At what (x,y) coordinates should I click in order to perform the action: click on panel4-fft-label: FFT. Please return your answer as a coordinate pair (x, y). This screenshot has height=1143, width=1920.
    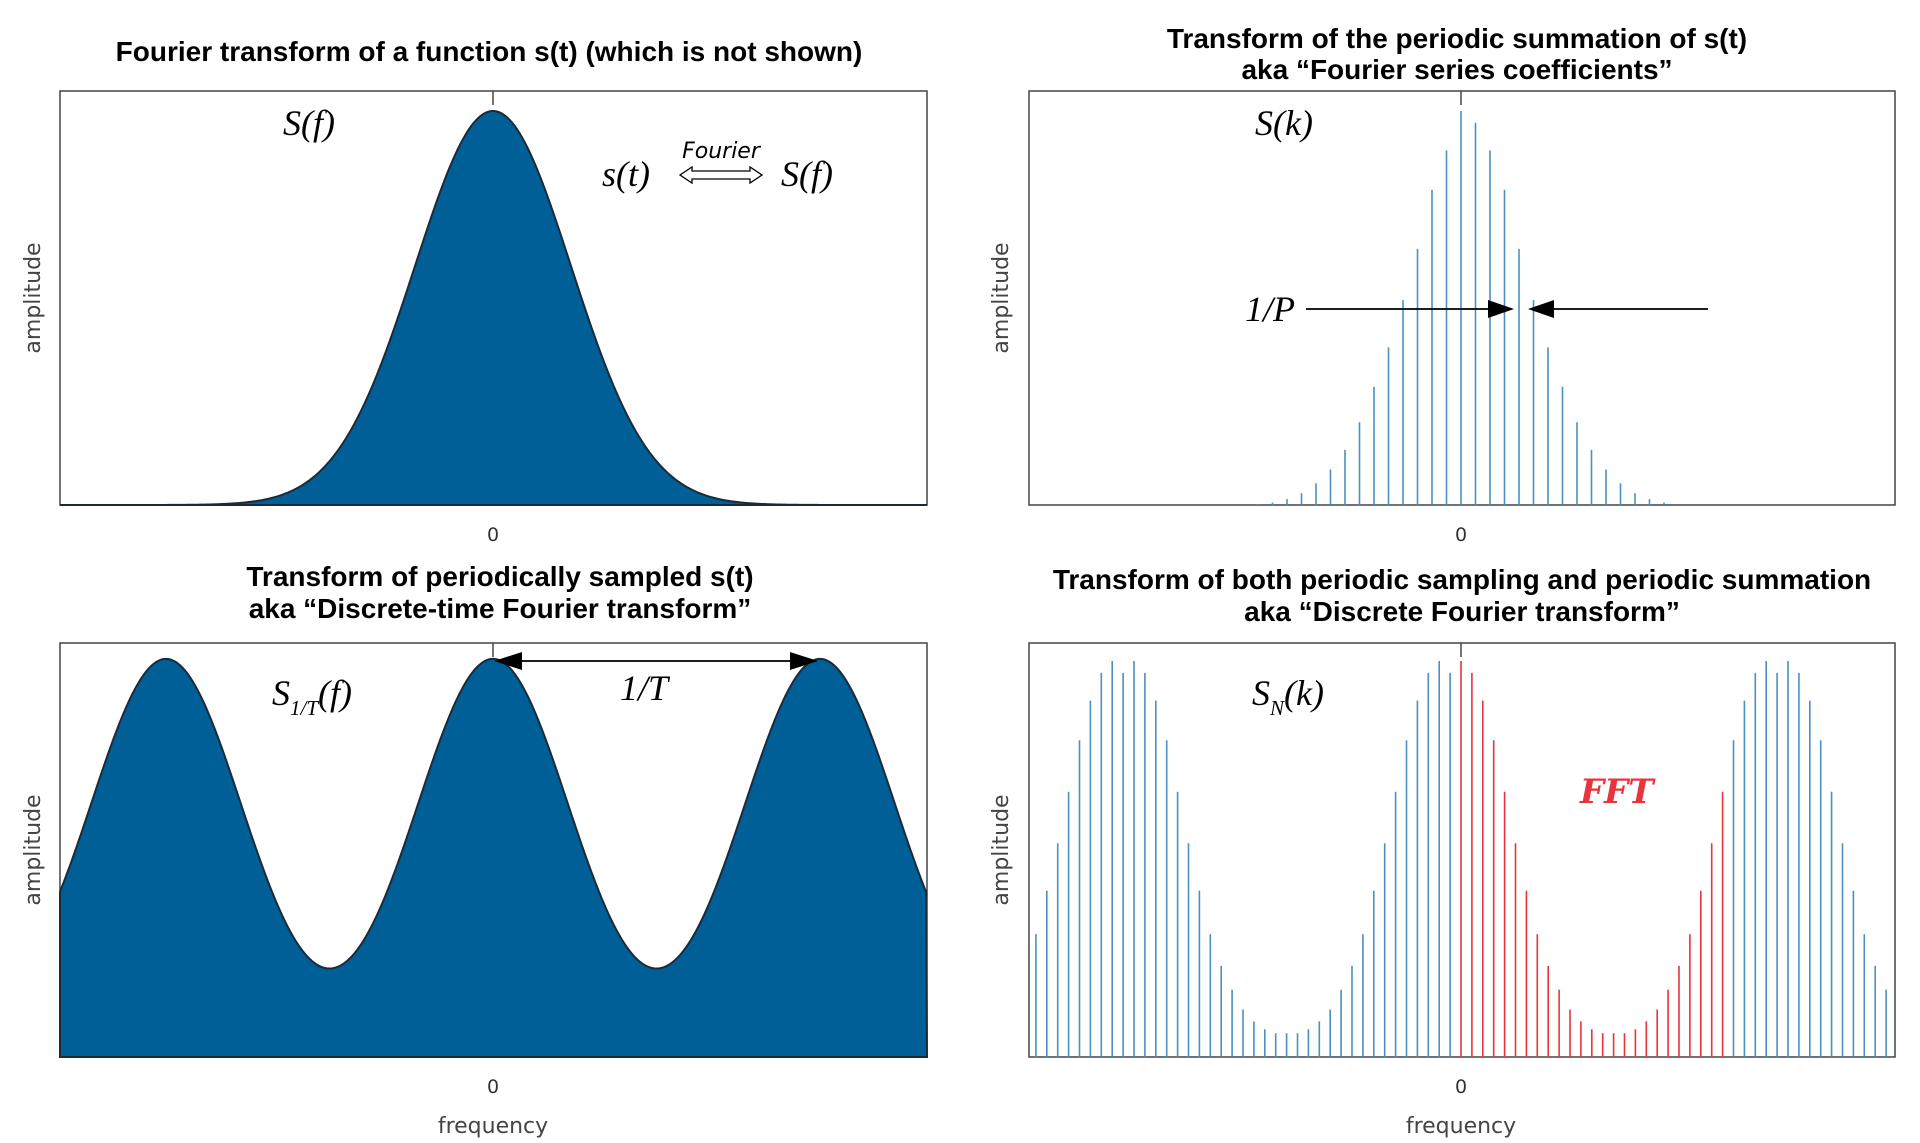
    Looking at the image, I should click on (1617, 792).